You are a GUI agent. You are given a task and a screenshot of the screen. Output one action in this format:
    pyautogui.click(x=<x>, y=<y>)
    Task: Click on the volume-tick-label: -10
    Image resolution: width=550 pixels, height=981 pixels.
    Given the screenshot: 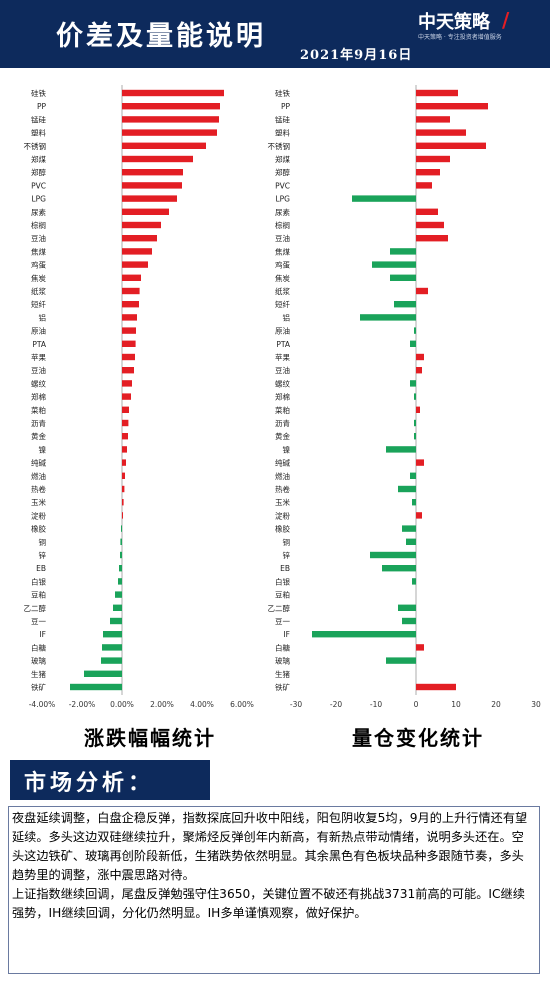 What is the action you would take?
    pyautogui.click(x=376, y=704)
    